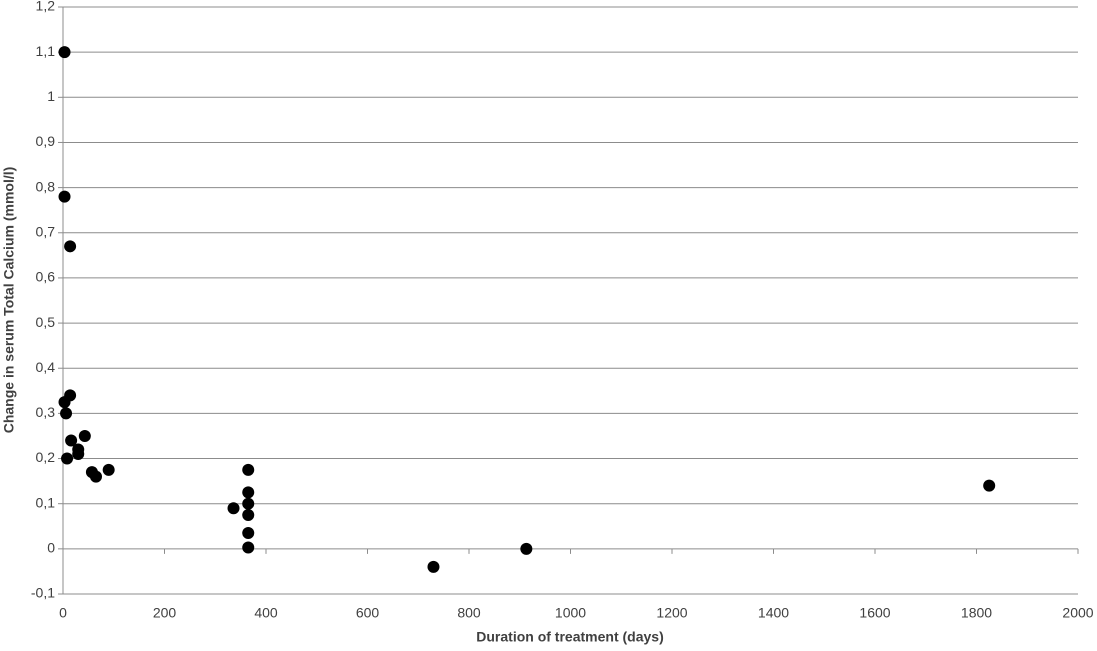  What do you see at coordinates (46, 412) in the screenshot?
I see `y-tick-label: 0,3` at bounding box center [46, 412].